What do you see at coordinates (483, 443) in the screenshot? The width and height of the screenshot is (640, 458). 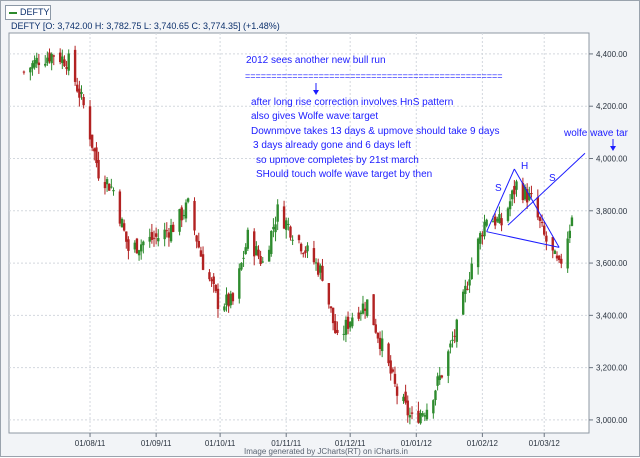 I see `x-tick-label: 01/02/12` at bounding box center [483, 443].